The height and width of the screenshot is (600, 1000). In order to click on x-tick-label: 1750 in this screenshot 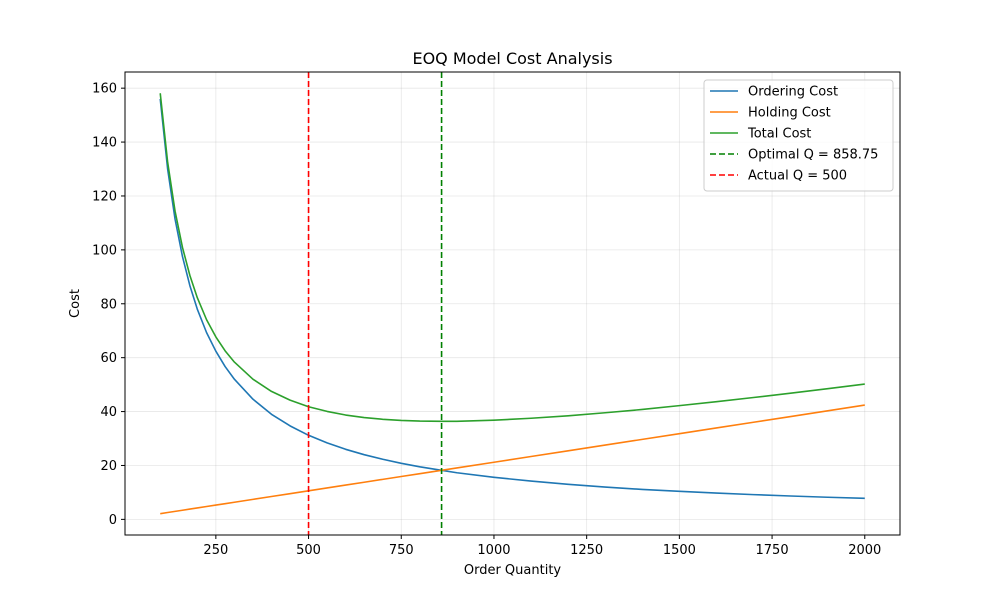, I will do `click(772, 550)`.